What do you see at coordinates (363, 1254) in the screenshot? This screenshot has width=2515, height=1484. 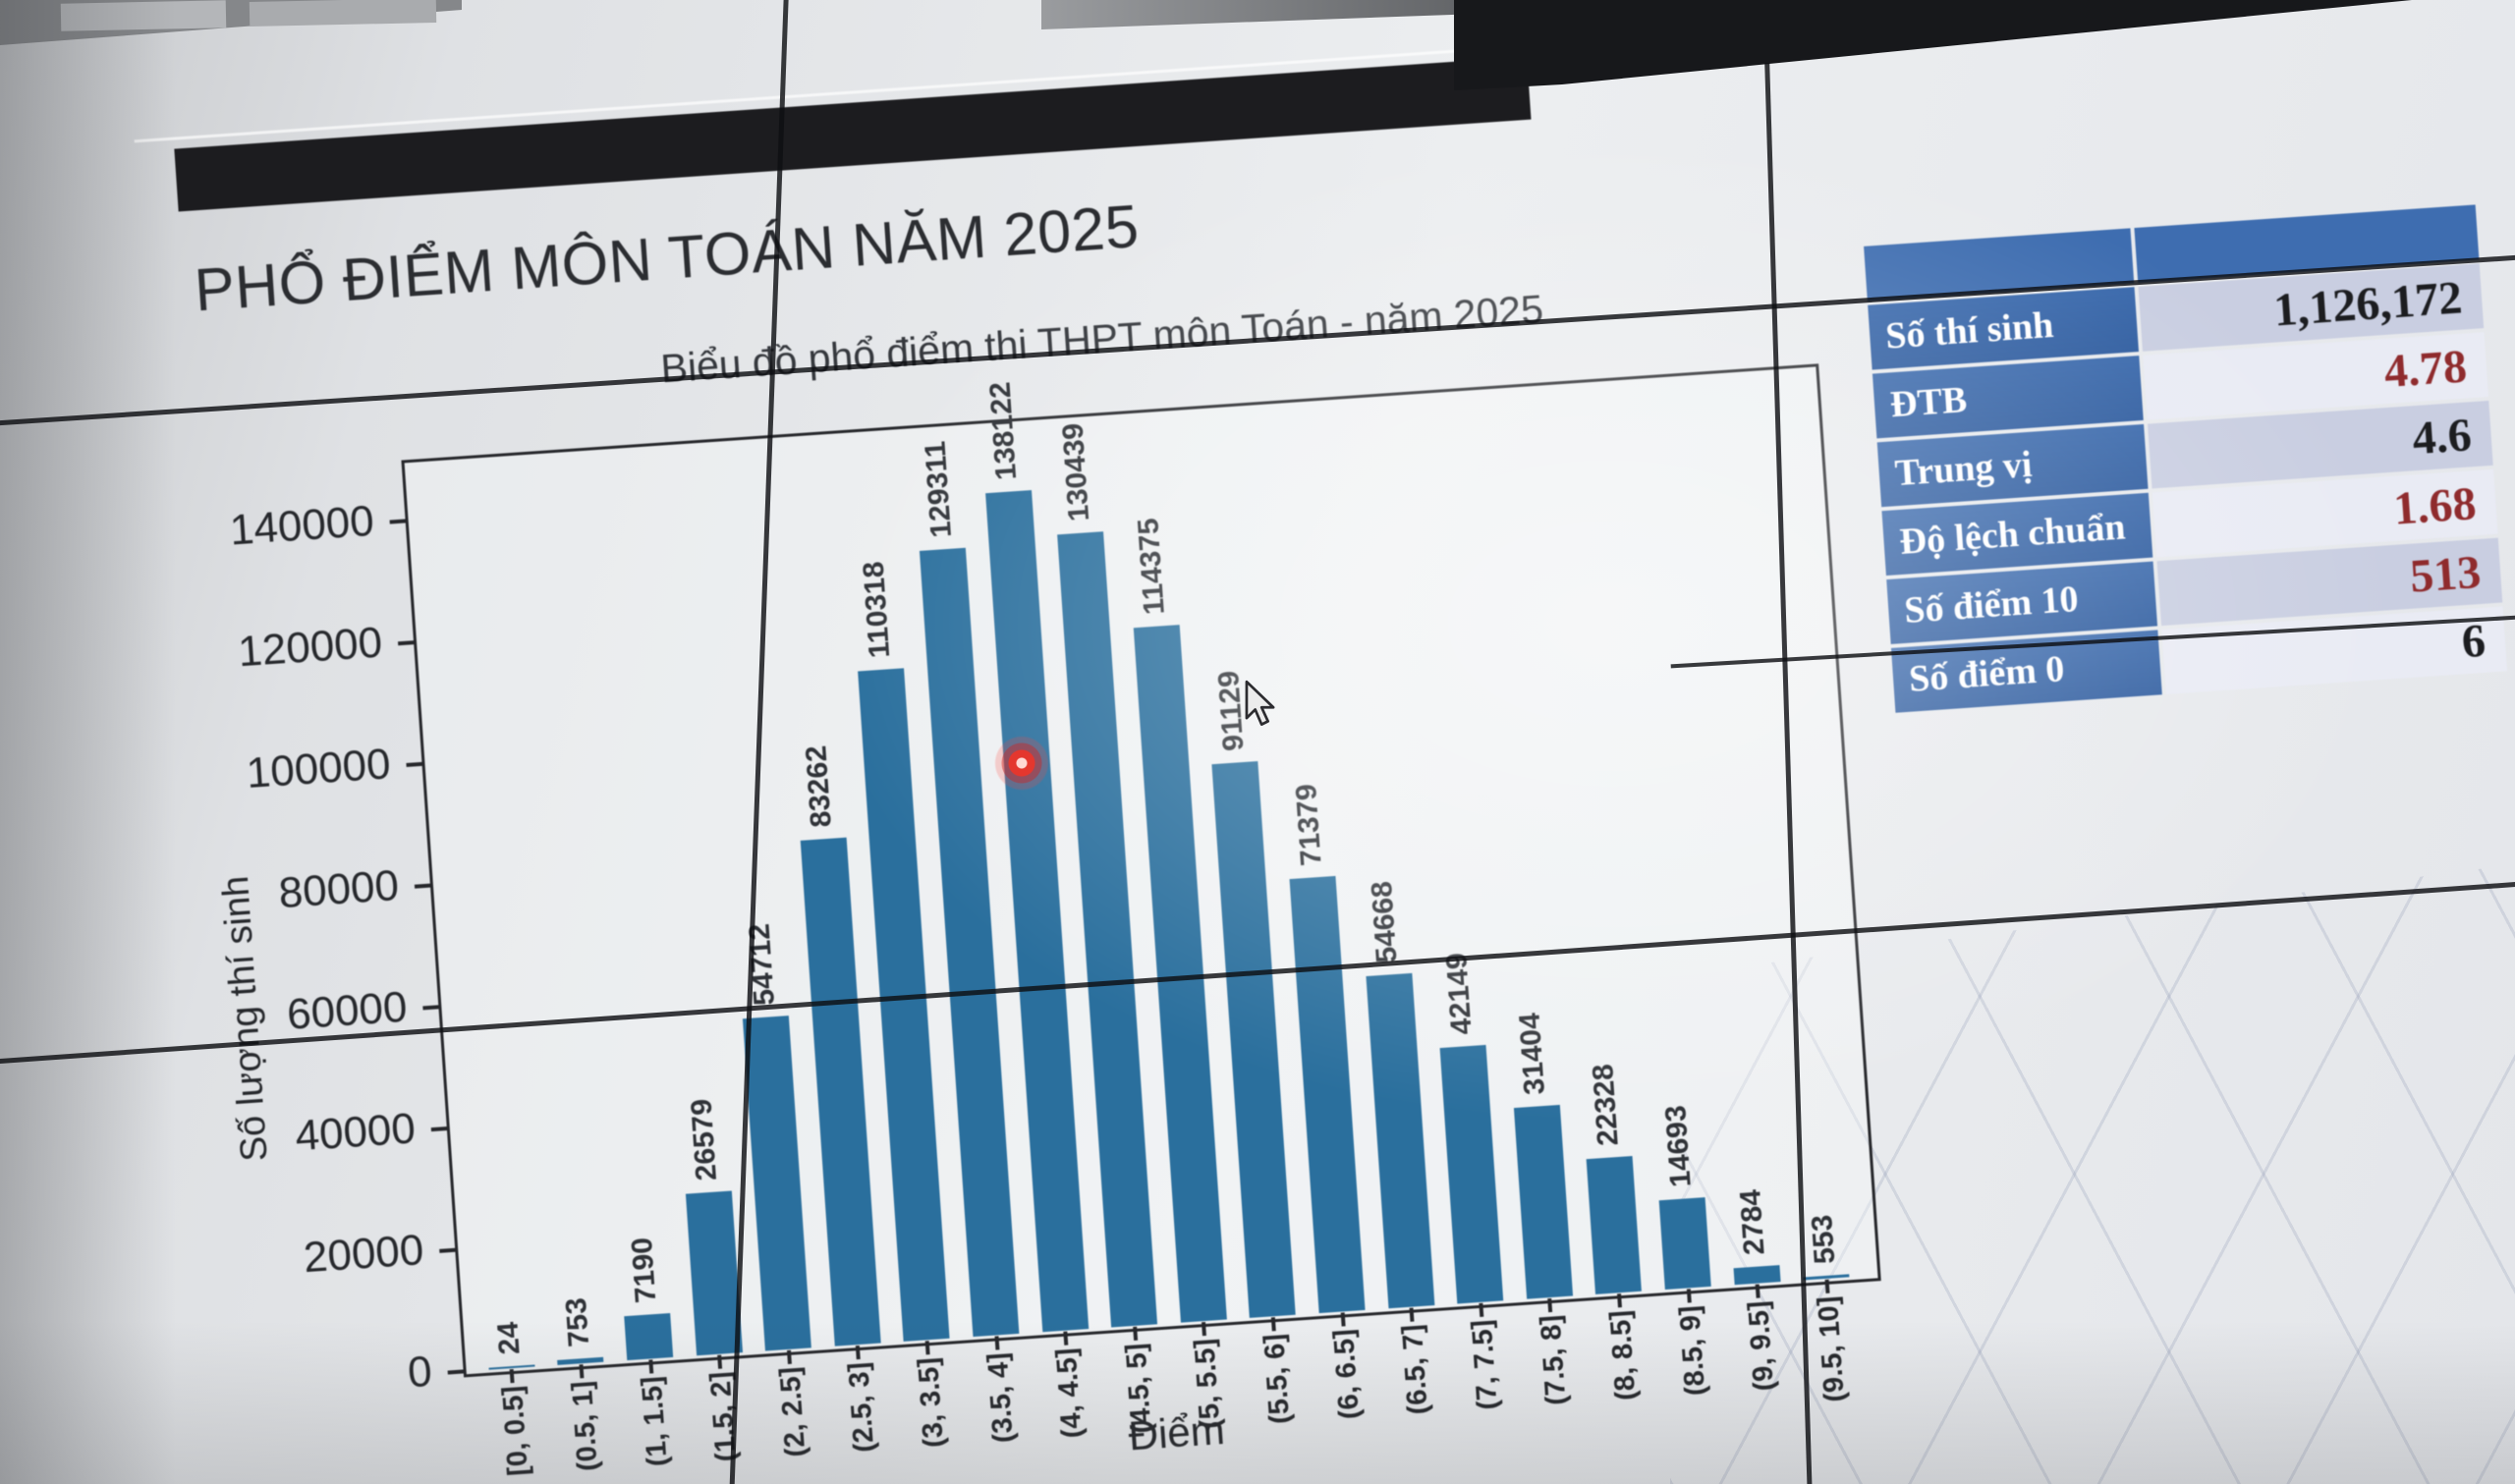 I see `y-tick-label: 20000` at bounding box center [363, 1254].